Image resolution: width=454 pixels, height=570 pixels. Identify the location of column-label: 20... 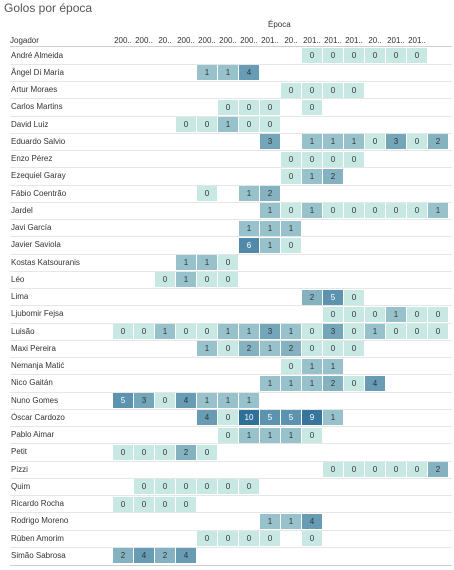
(165, 40).